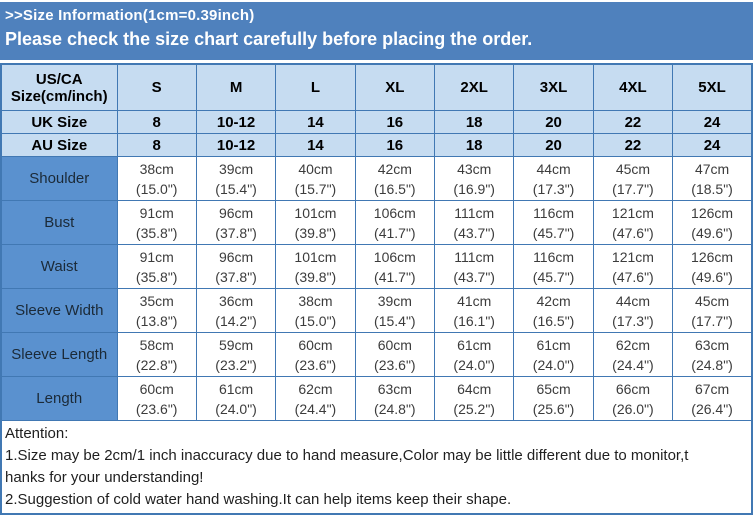 This screenshot has width=753, height=523. What do you see at coordinates (59, 96) in the screenshot?
I see `corner-header-line2: Size(cm/inch)` at bounding box center [59, 96].